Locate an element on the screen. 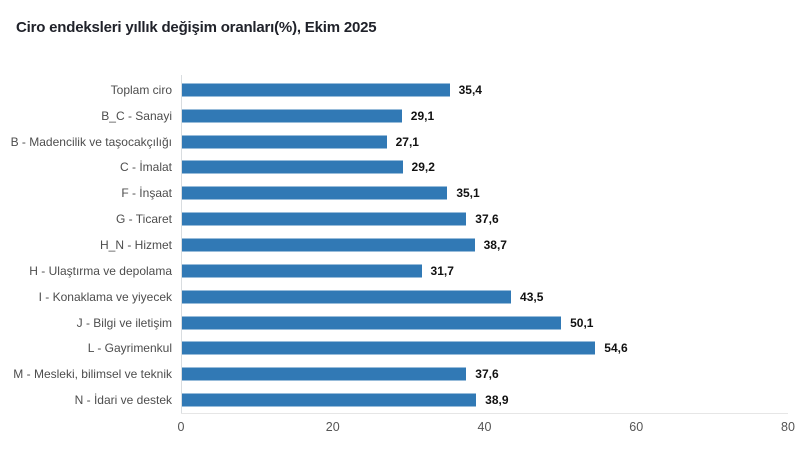 This screenshot has width=810, height=455. plot-cell: 38,9 is located at coordinates (484, 400).